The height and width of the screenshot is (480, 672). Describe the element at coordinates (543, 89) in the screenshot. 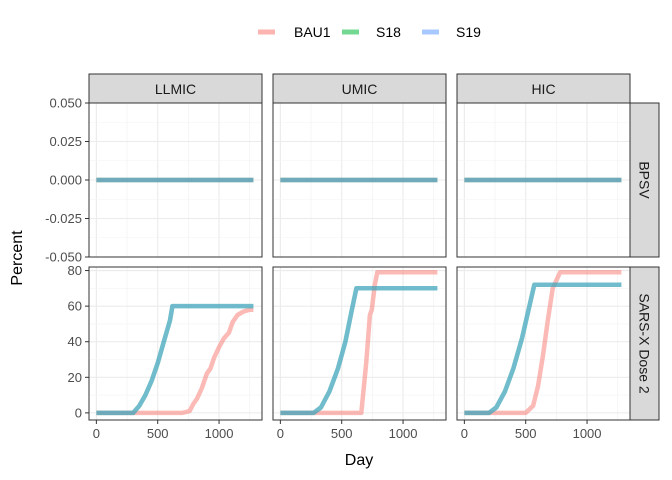

I see `strip-label-hic: HIC` at that location.